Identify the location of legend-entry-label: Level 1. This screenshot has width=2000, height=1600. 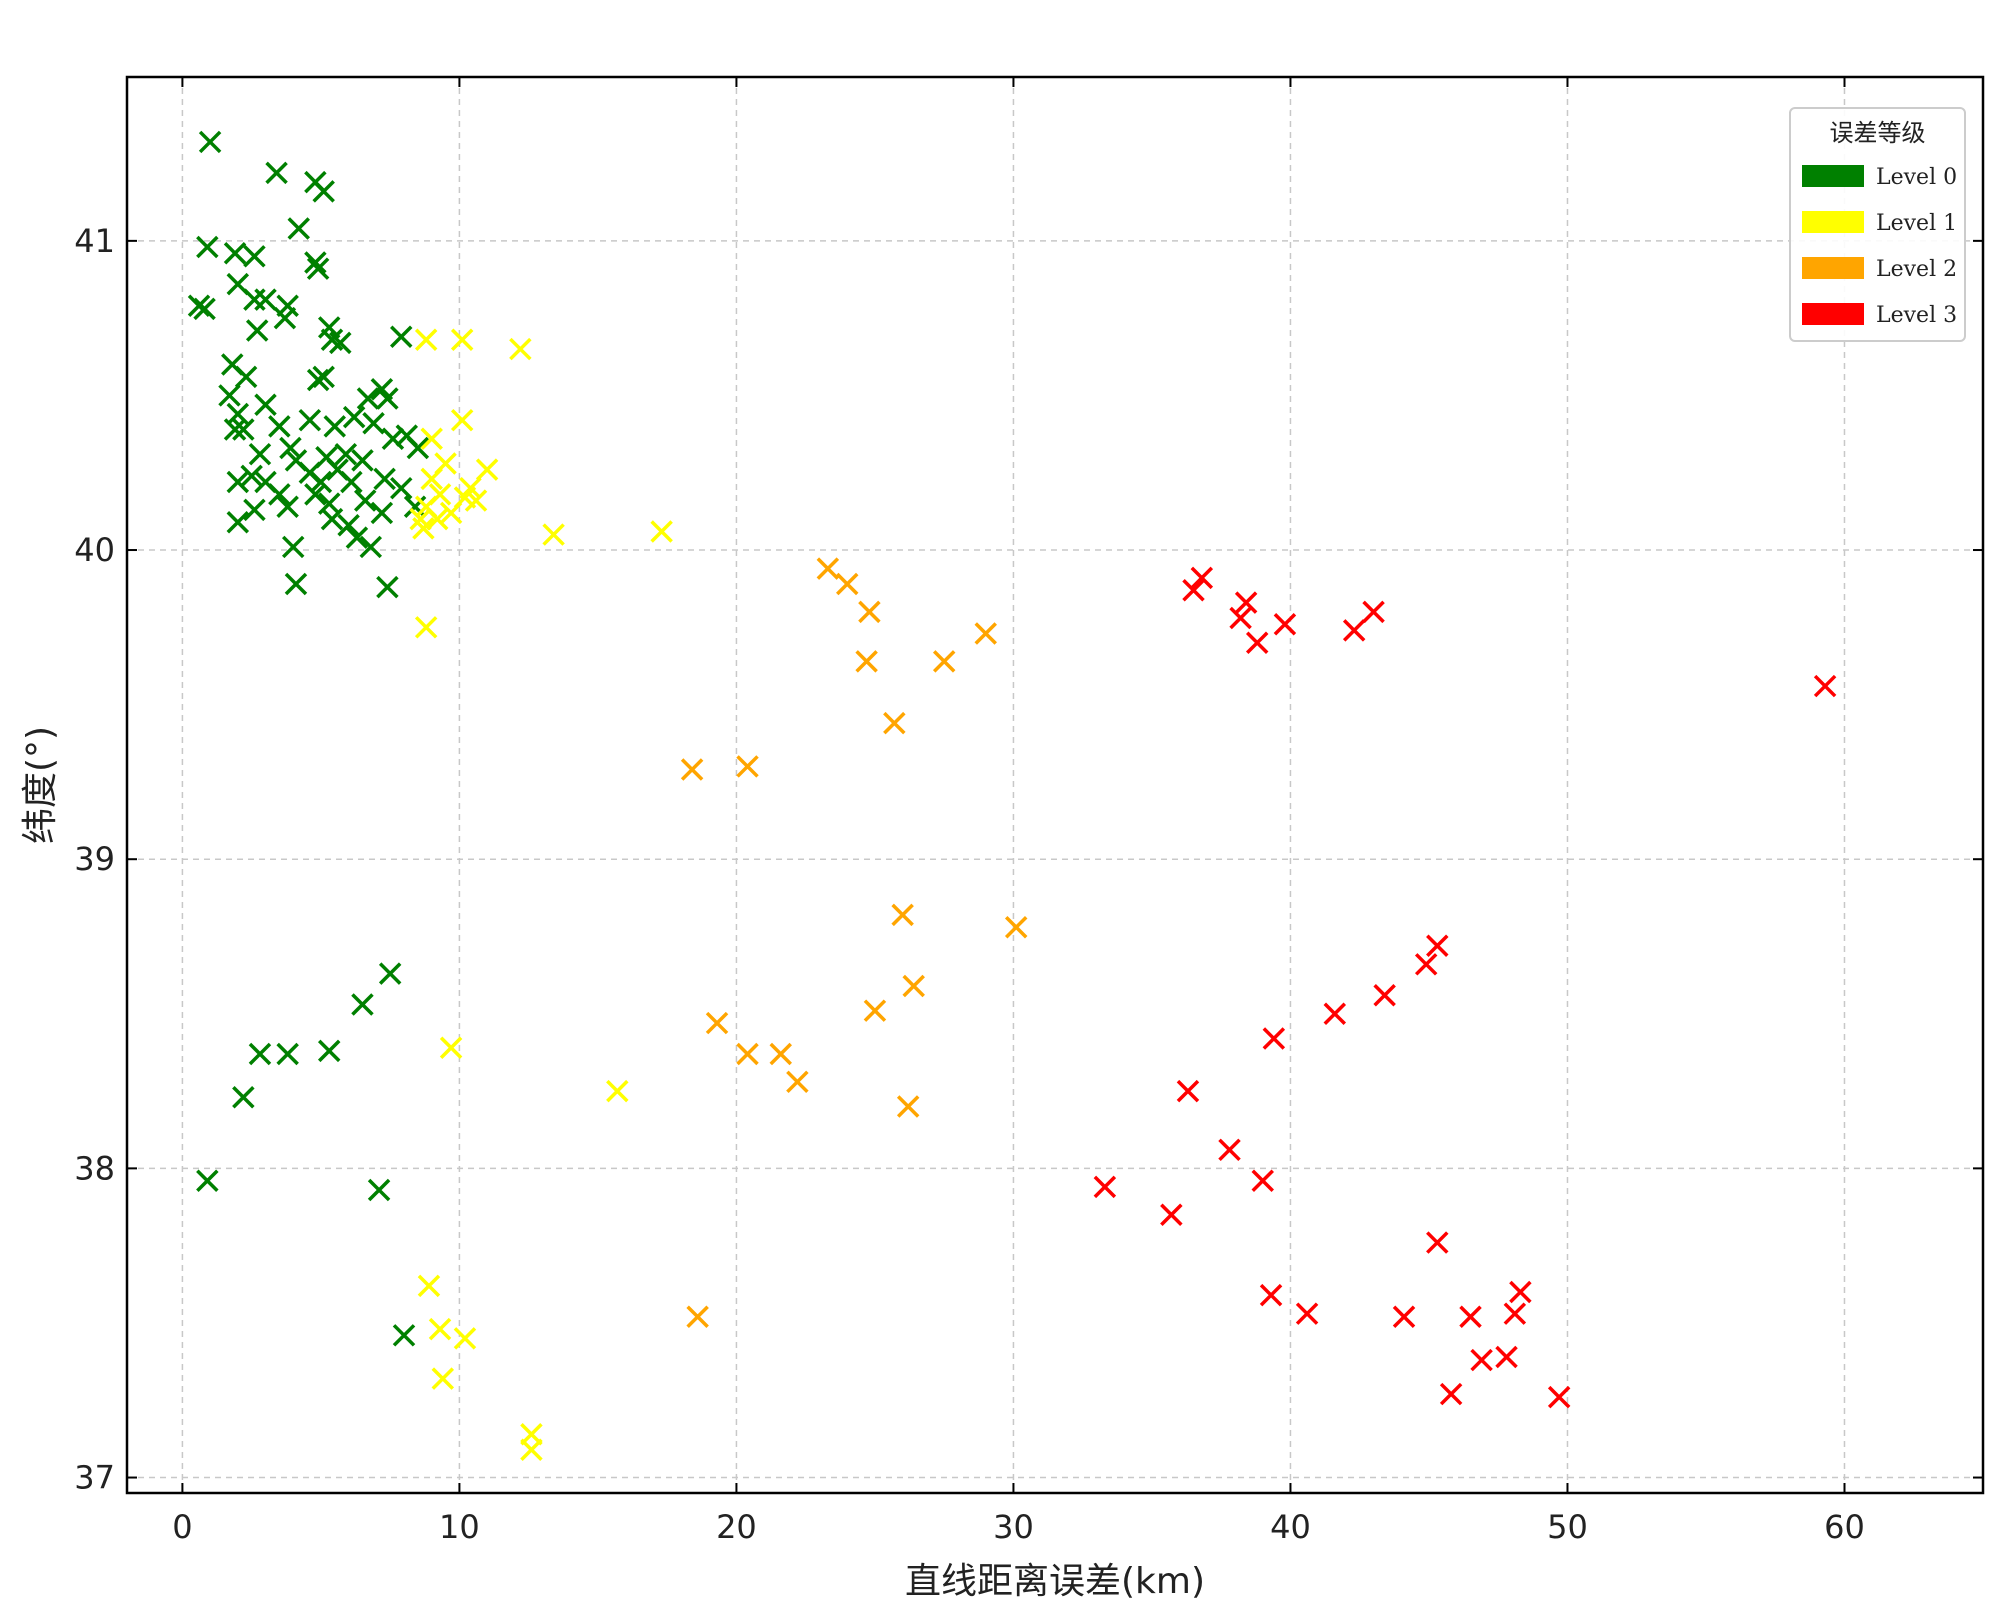
(1916, 223).